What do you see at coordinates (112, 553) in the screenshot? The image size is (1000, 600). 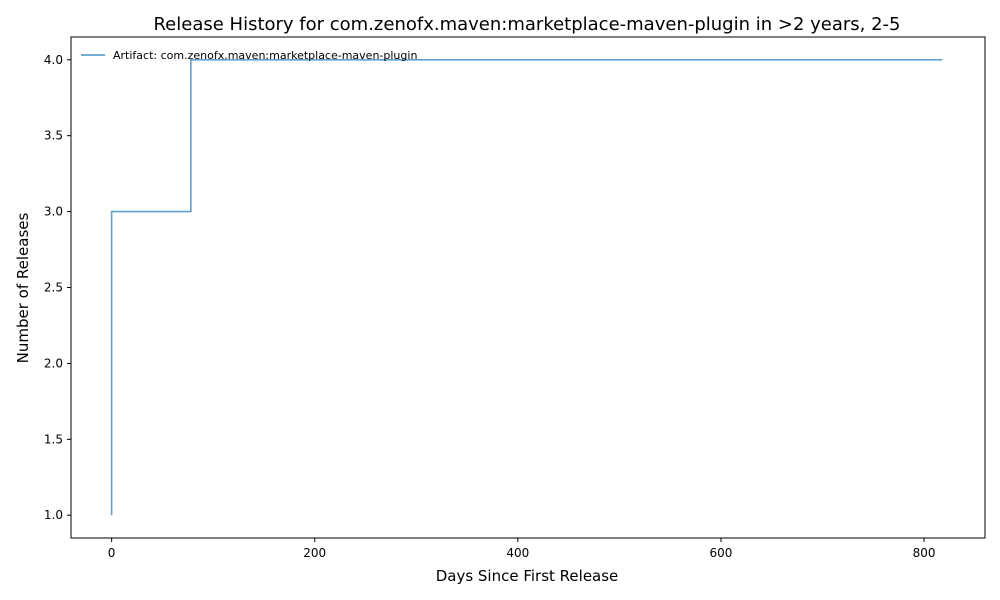 I see `x-tick-label: 0` at bounding box center [112, 553].